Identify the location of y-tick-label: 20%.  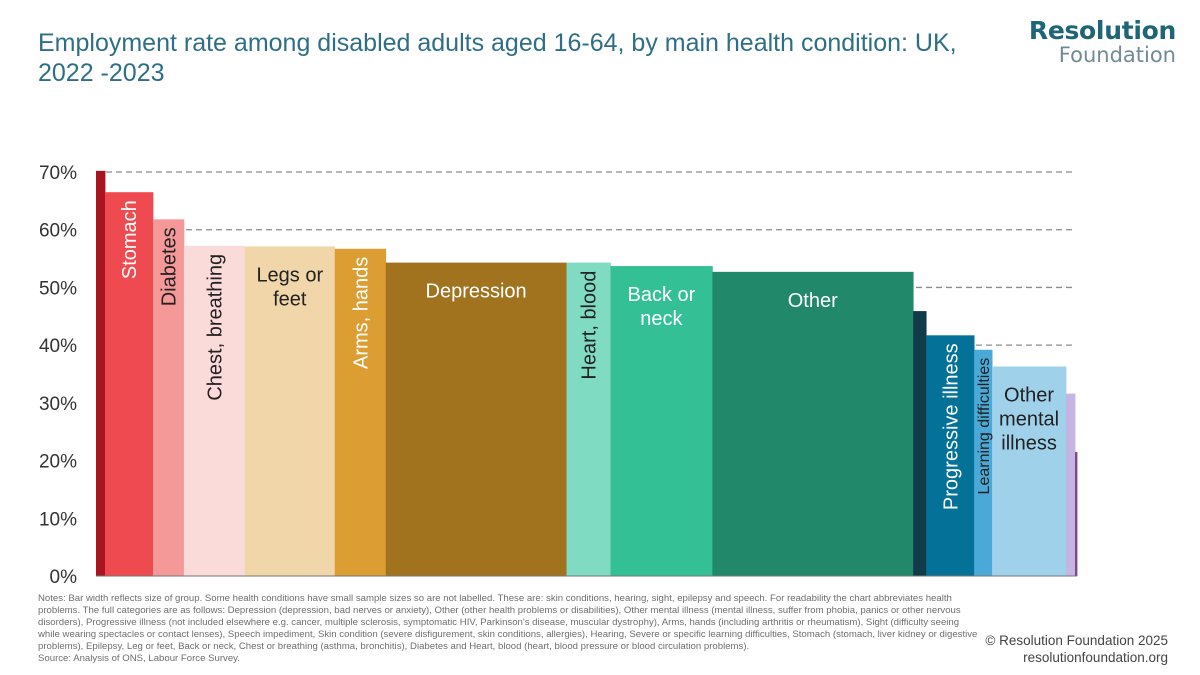
(58, 462).